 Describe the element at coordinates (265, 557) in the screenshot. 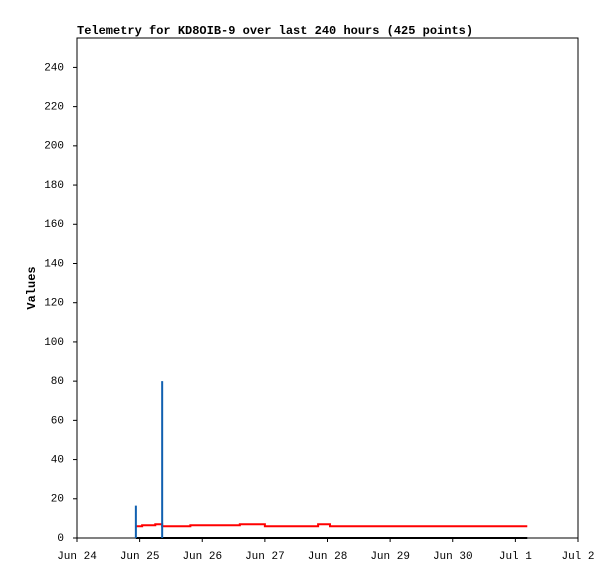

I see `x-tick-label: Jun 27` at that location.